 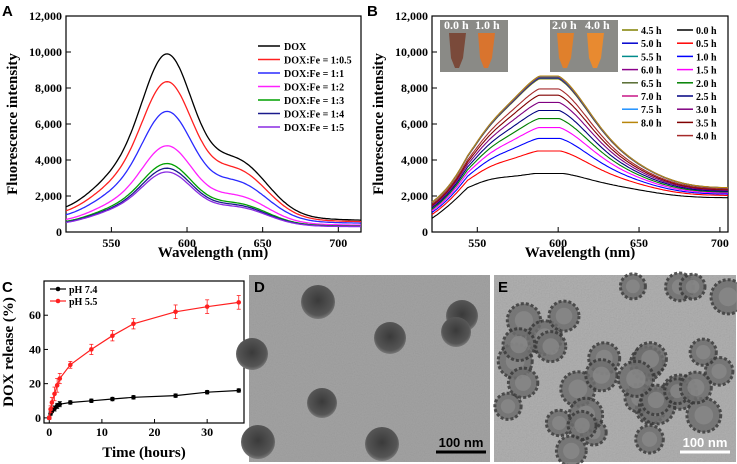 What do you see at coordinates (49, 432) in the screenshot?
I see `panel-c-xtick-label: 0` at bounding box center [49, 432].